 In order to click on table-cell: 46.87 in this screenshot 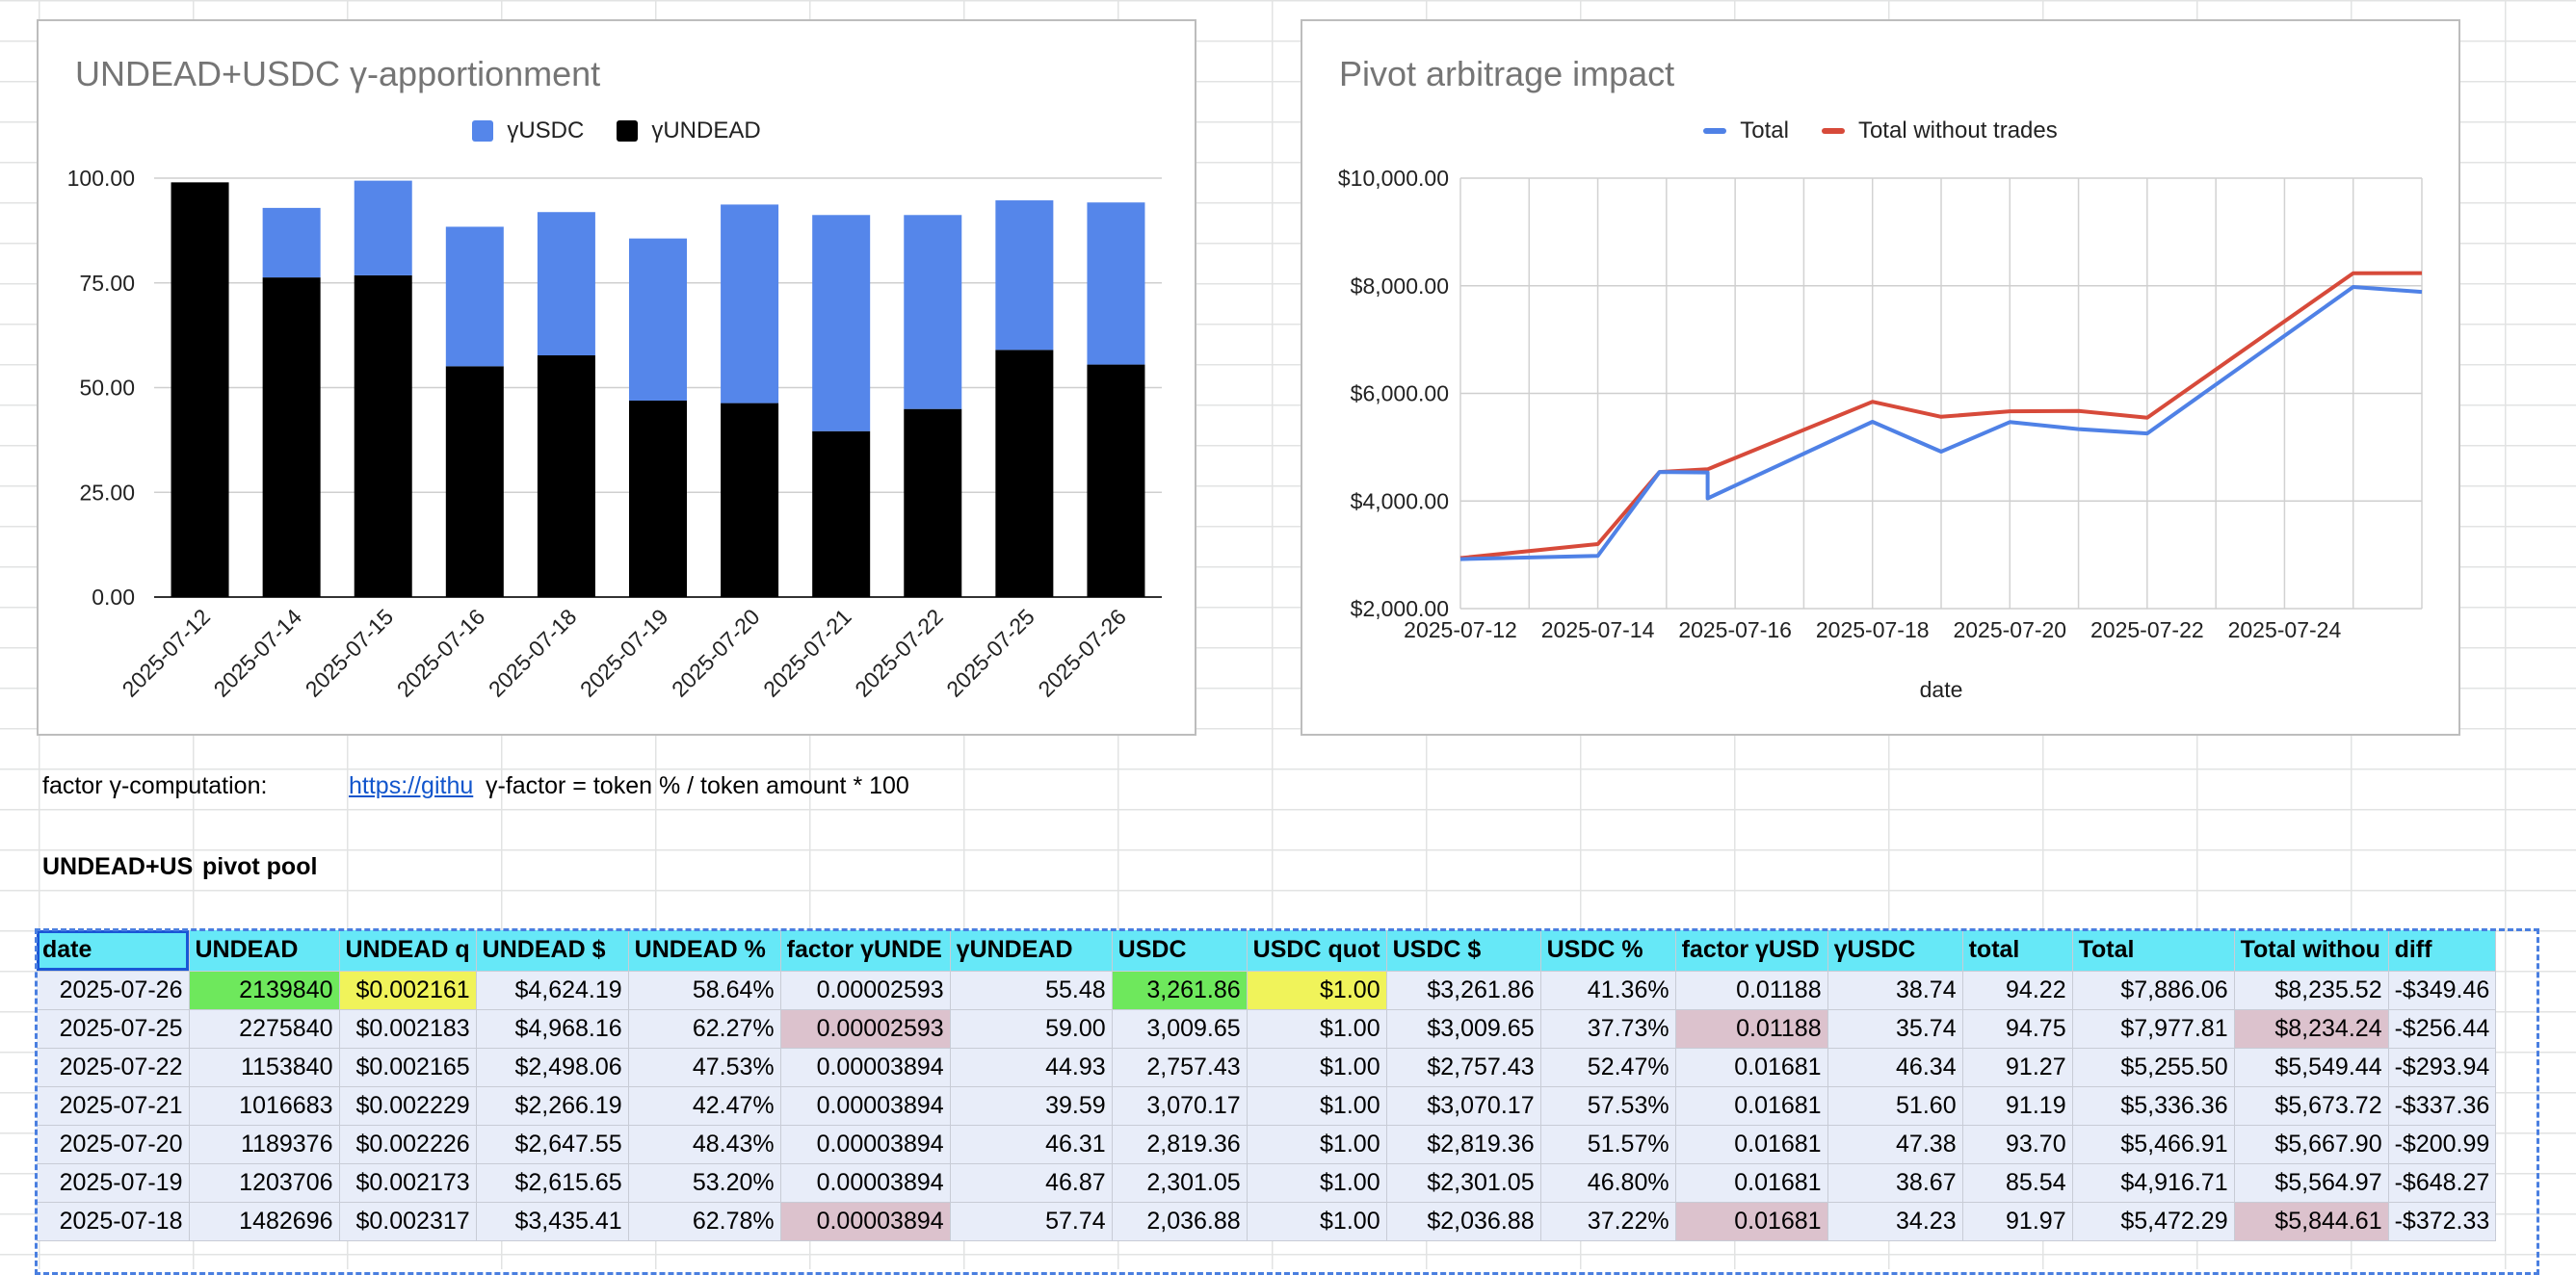, I will do `click(1031, 1183)`.